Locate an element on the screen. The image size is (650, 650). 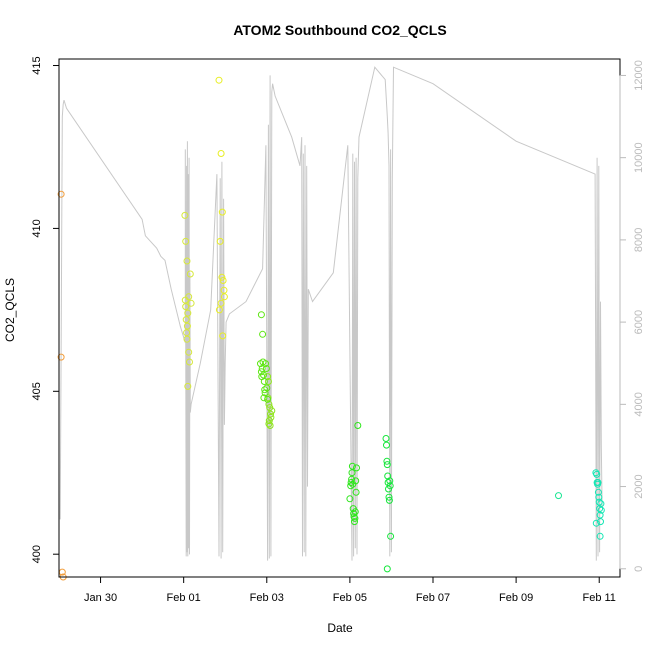
y-tick-label: 410 is located at coordinates (37, 228).